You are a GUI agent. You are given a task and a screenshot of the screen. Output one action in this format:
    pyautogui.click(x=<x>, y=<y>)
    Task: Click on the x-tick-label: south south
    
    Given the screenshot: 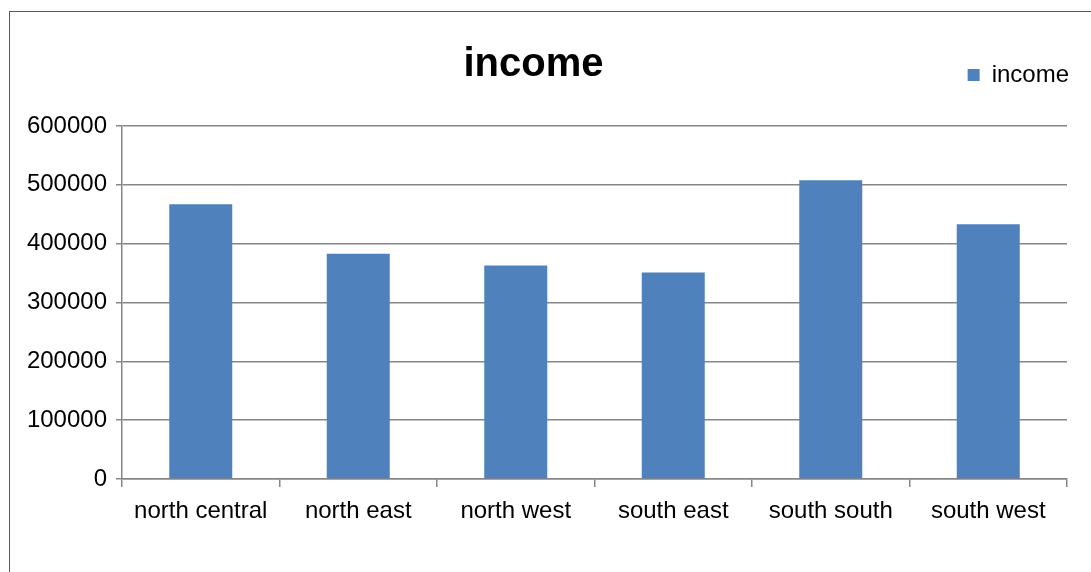 What is the action you would take?
    pyautogui.click(x=830, y=510)
    